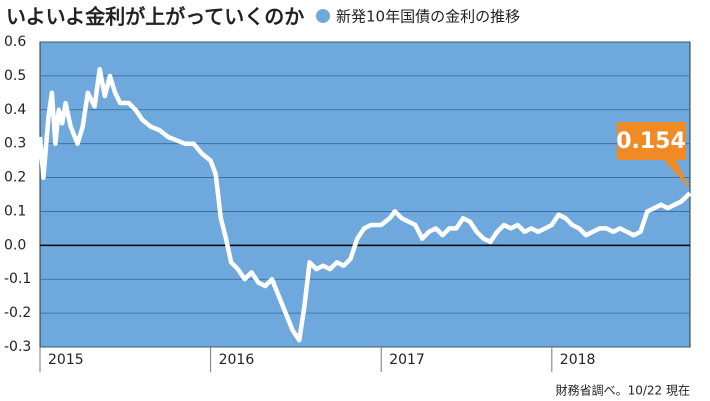 The height and width of the screenshot is (401, 710). I want to click on legend-marker, so click(323, 16).